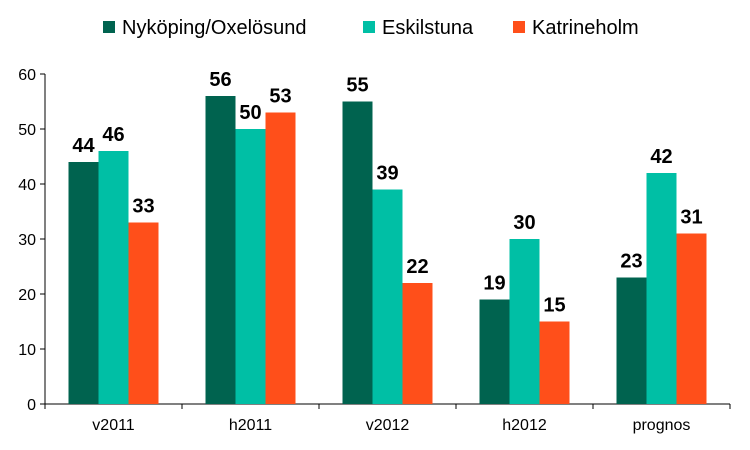 The image size is (750, 450). Describe the element at coordinates (280, 97) in the screenshot. I see `data-label-h2011-series-2: 53` at that location.